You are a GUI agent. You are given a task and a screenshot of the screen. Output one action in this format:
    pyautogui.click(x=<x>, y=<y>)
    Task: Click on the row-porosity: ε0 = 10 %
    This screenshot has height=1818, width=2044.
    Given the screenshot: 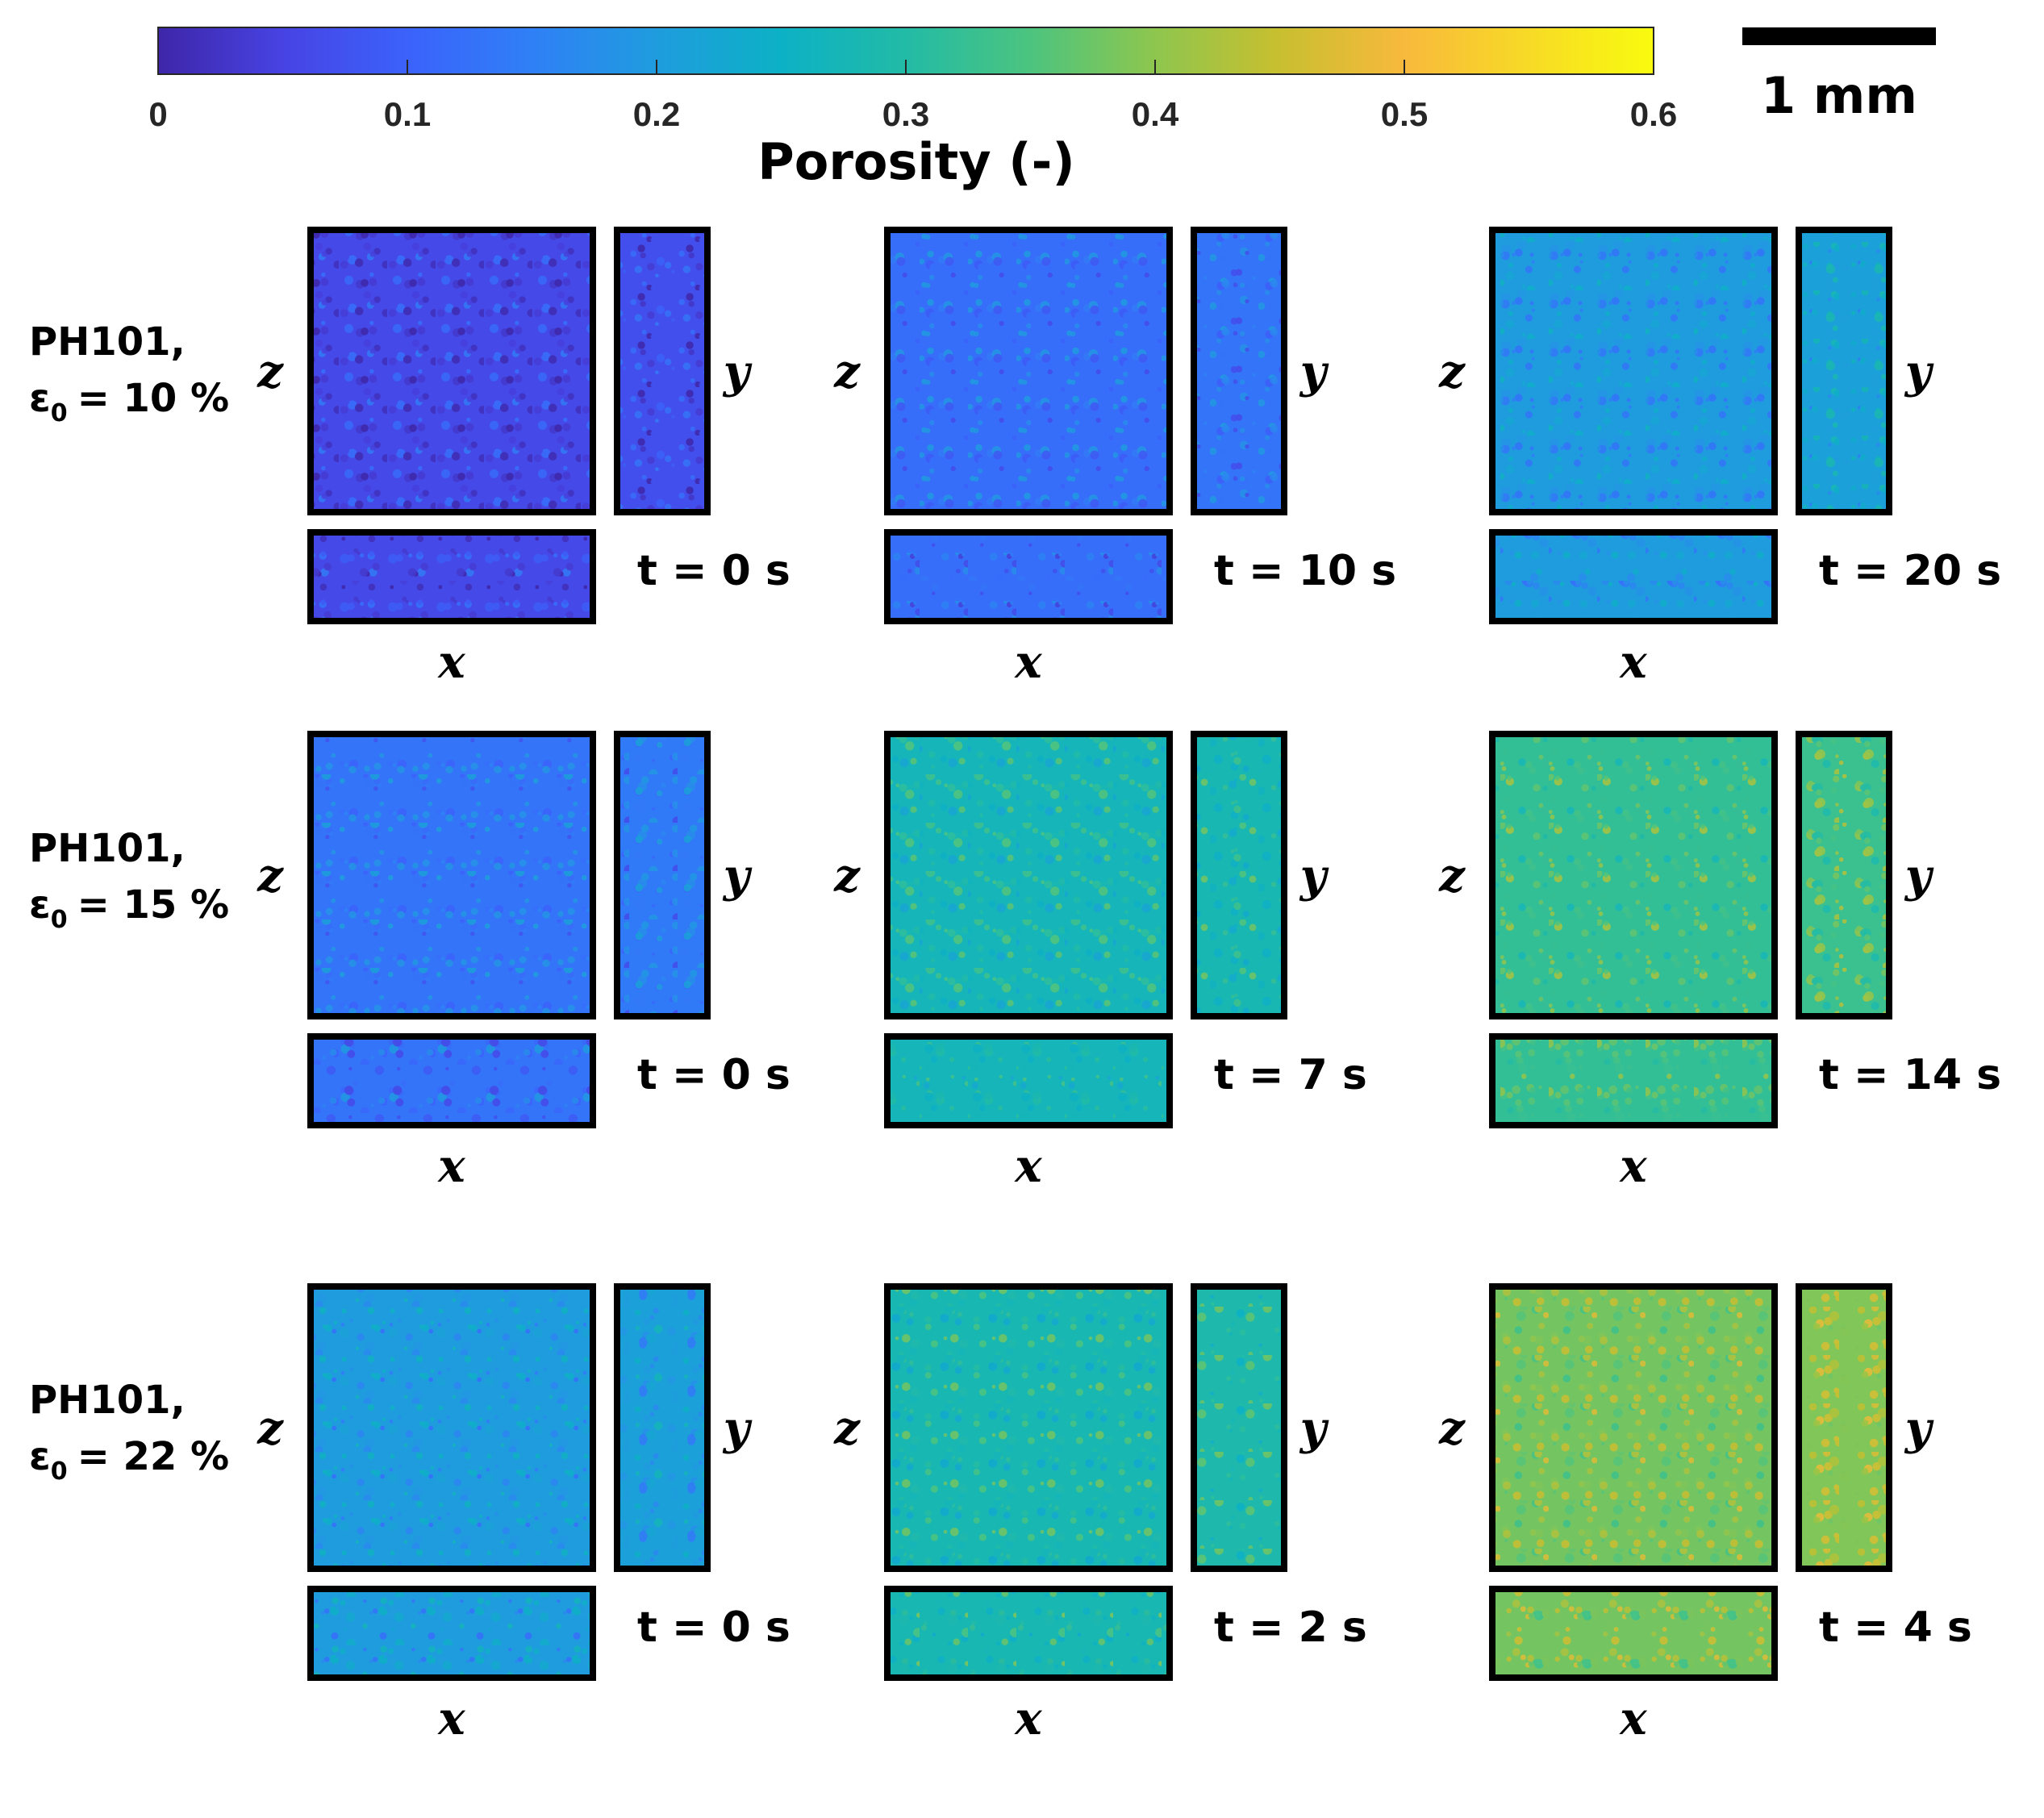 What is the action you would take?
    pyautogui.click(x=129, y=401)
    